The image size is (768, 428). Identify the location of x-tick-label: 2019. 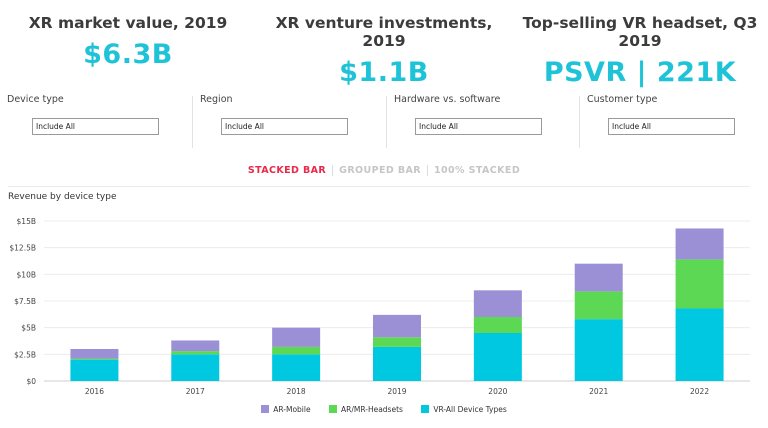
(396, 391).